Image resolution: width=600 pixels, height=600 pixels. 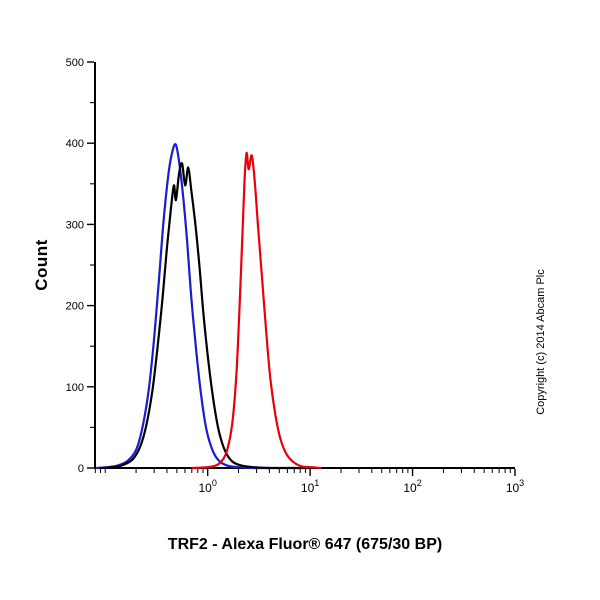 What do you see at coordinates (75, 63) in the screenshot?
I see `y-tick-label: 500` at bounding box center [75, 63].